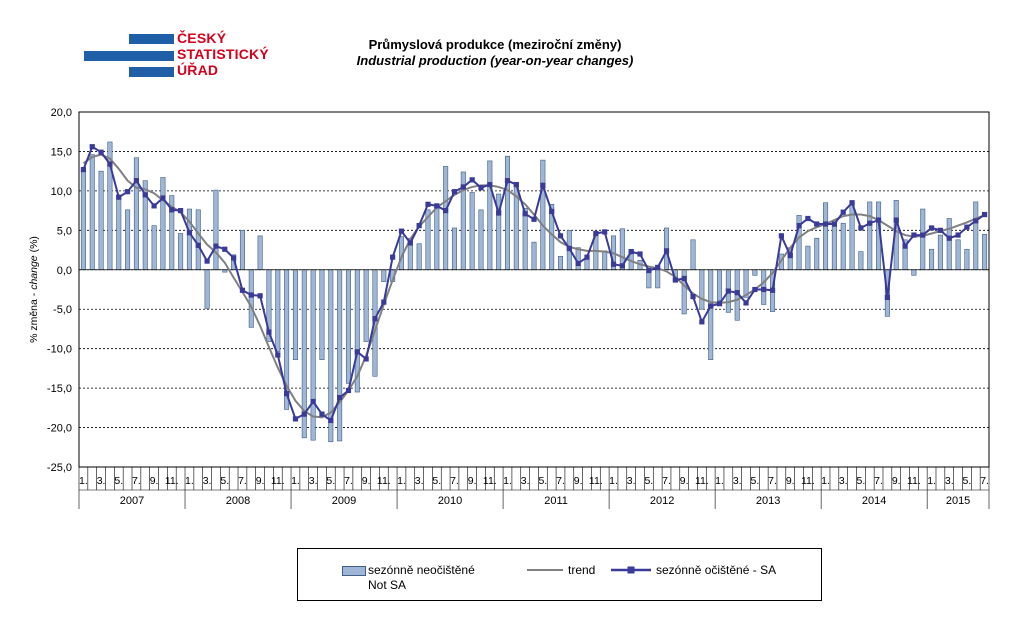 Image resolution: width=1024 pixels, height=636 pixels. I want to click on y-tick-label: -20,0, so click(59, 429).